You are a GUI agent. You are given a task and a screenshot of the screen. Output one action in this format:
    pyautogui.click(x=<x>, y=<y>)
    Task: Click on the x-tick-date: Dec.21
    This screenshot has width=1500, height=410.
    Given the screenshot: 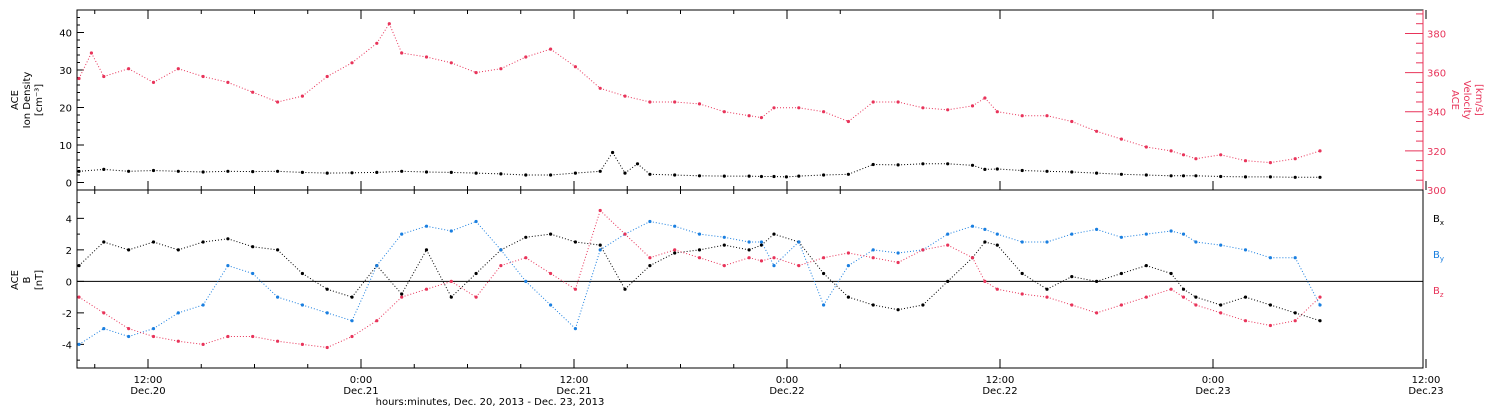 What is the action you would take?
    pyautogui.click(x=360, y=391)
    